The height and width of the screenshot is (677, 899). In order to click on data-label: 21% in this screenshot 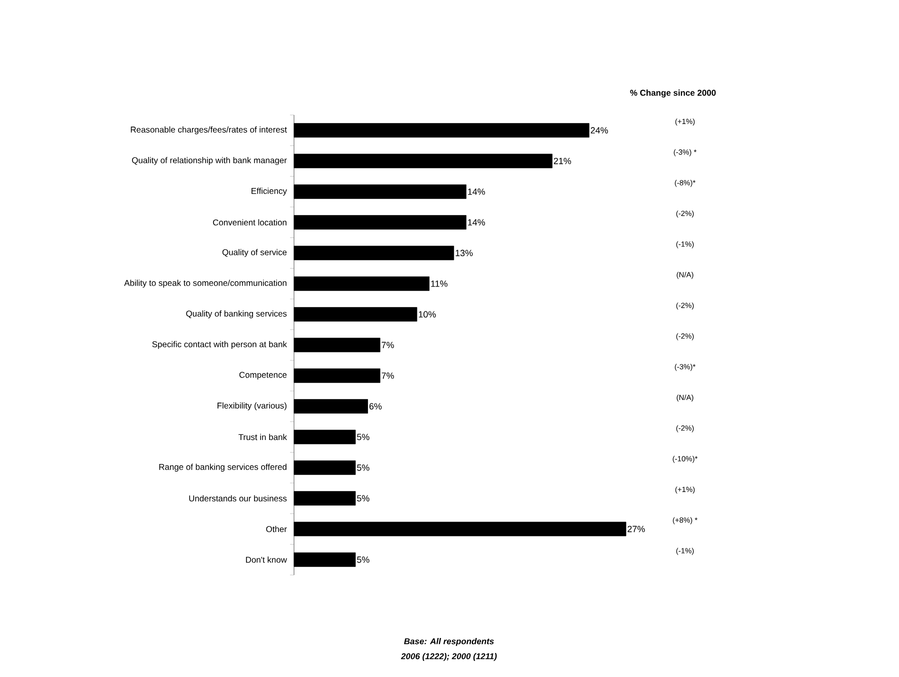, I will do `click(563, 161)`.